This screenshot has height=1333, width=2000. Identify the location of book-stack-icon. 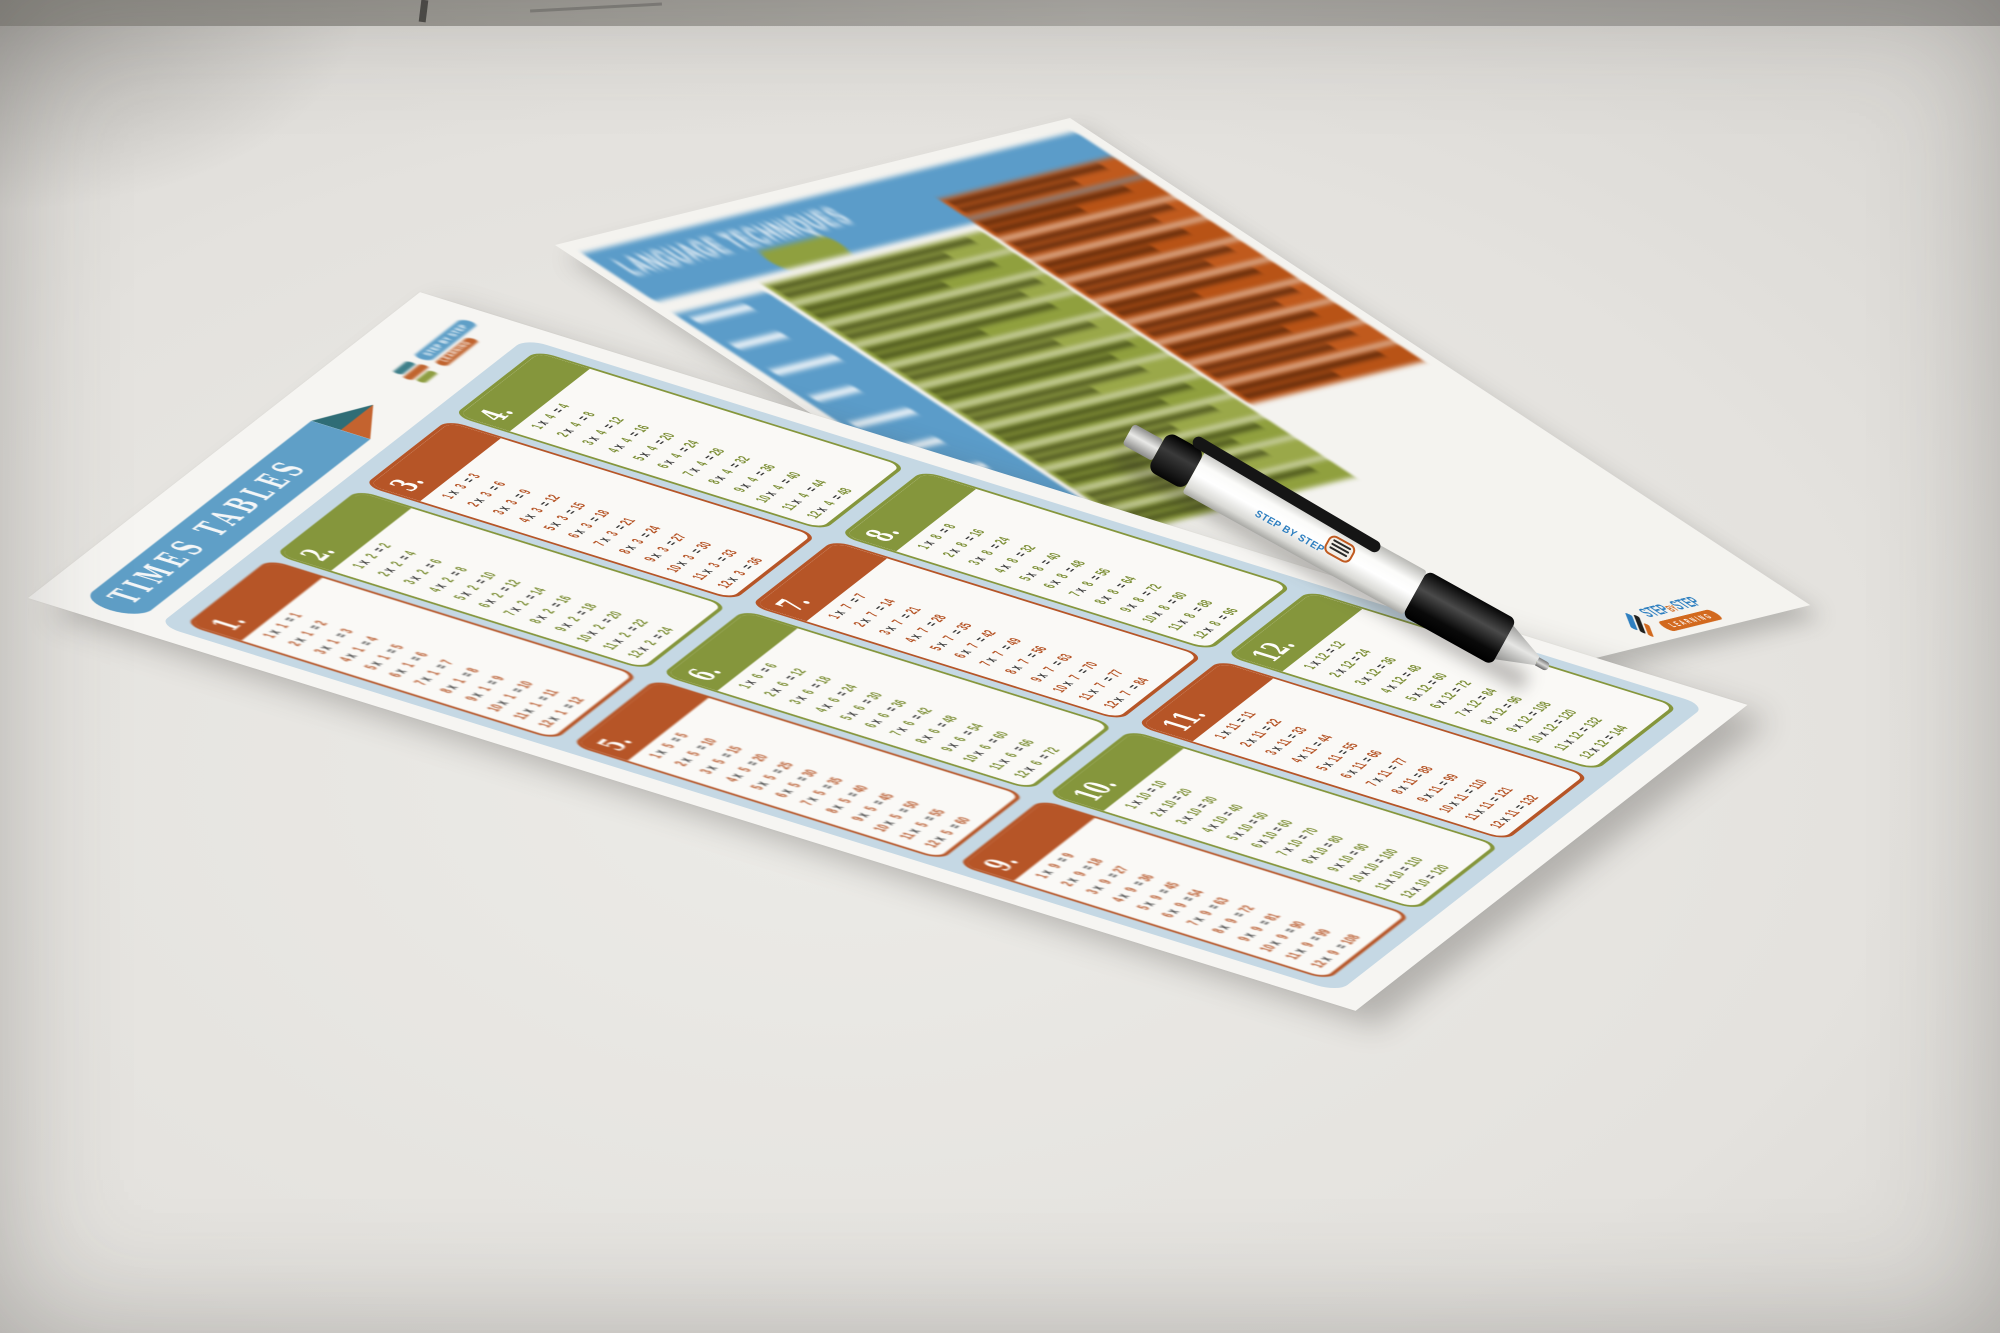
(414, 372).